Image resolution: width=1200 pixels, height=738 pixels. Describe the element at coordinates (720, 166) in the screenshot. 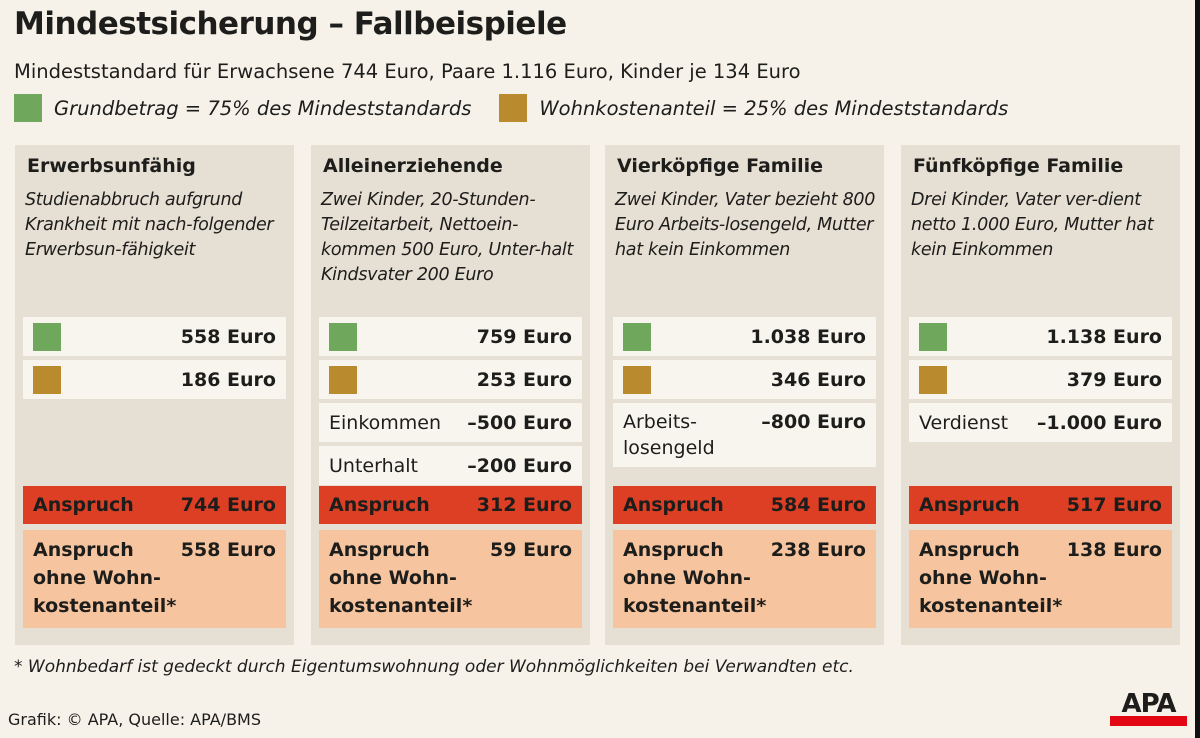

I see `case-title: Vierköpfige Familie` at that location.